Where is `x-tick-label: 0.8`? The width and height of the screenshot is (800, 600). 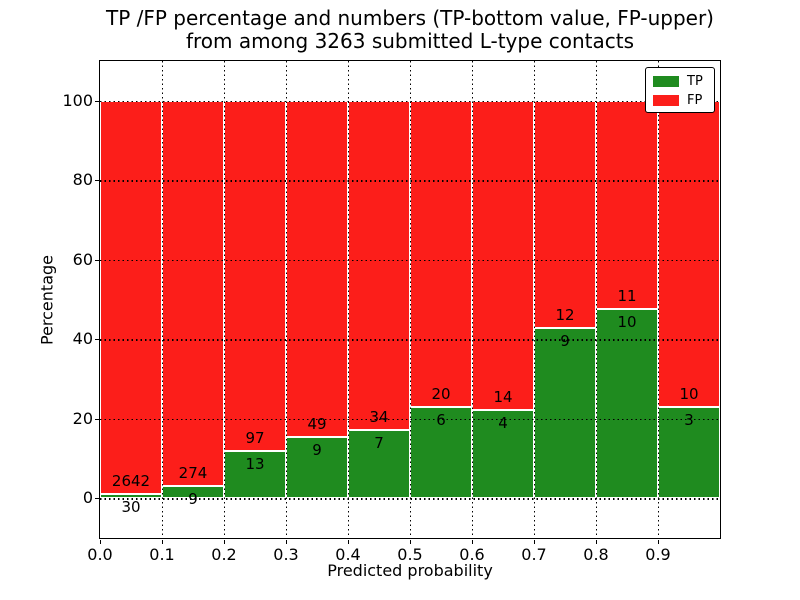 x-tick-label: 0.8 is located at coordinates (596, 554).